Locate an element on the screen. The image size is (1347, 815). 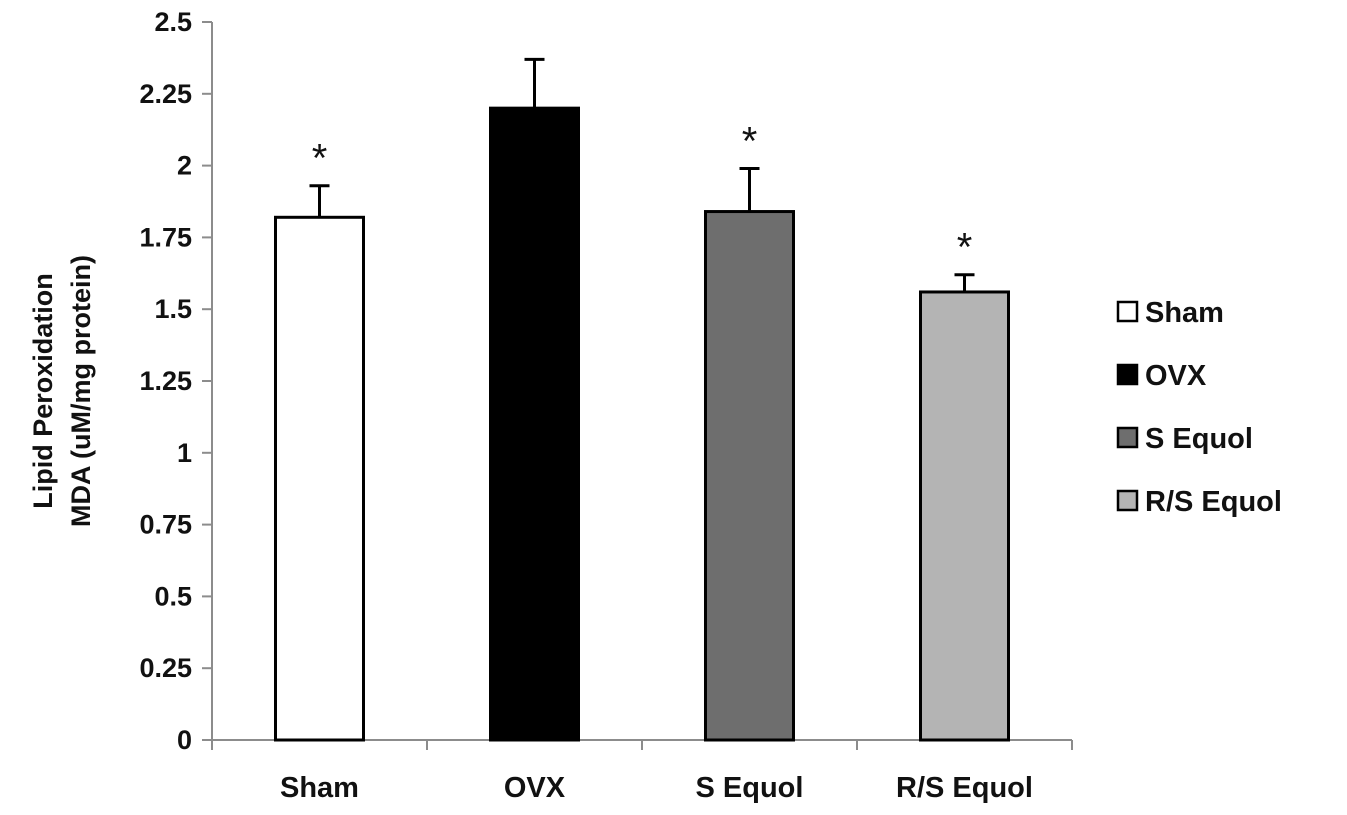
y-tick-label: 1.25 is located at coordinates (165, 381).